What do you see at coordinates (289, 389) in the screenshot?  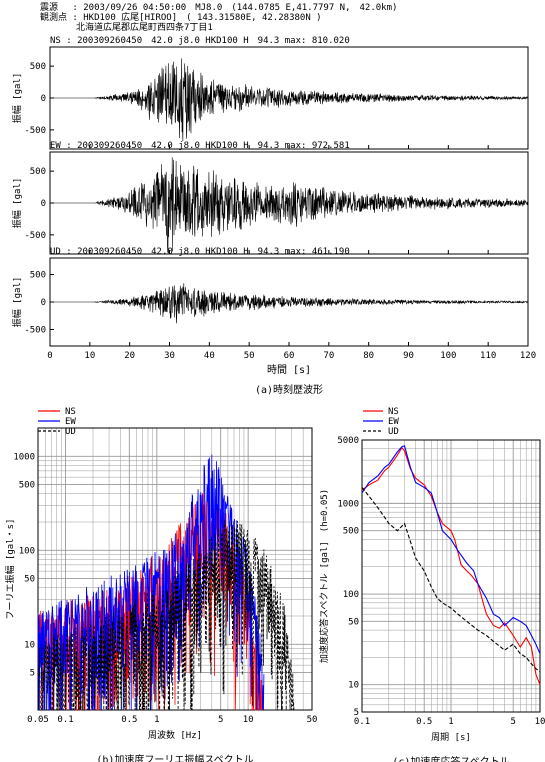 I see `chart-caption: (a)時刻歴波形` at bounding box center [289, 389].